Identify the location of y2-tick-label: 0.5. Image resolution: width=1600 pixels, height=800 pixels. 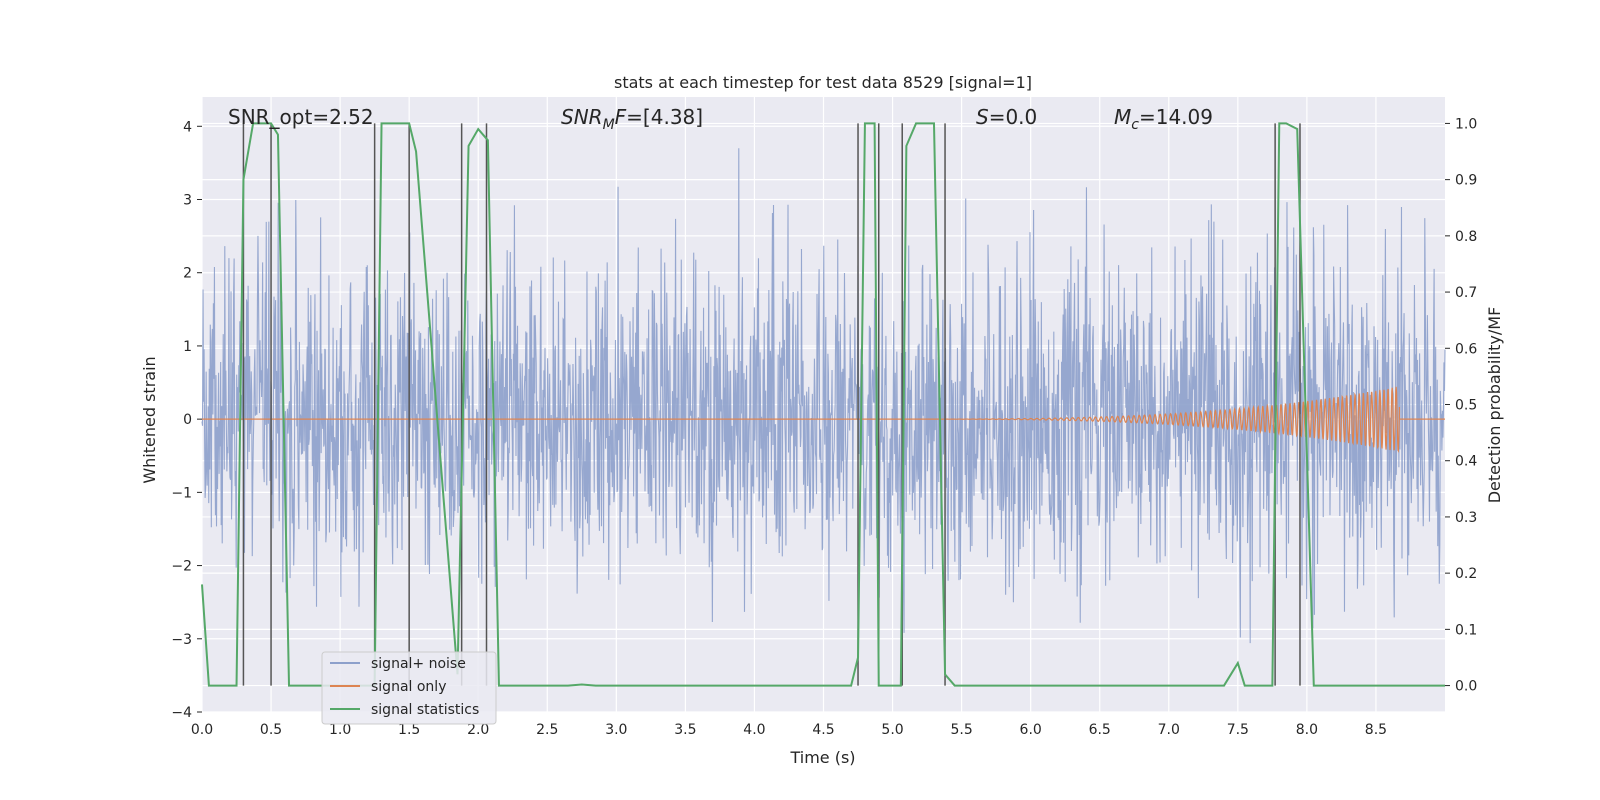
(1466, 406).